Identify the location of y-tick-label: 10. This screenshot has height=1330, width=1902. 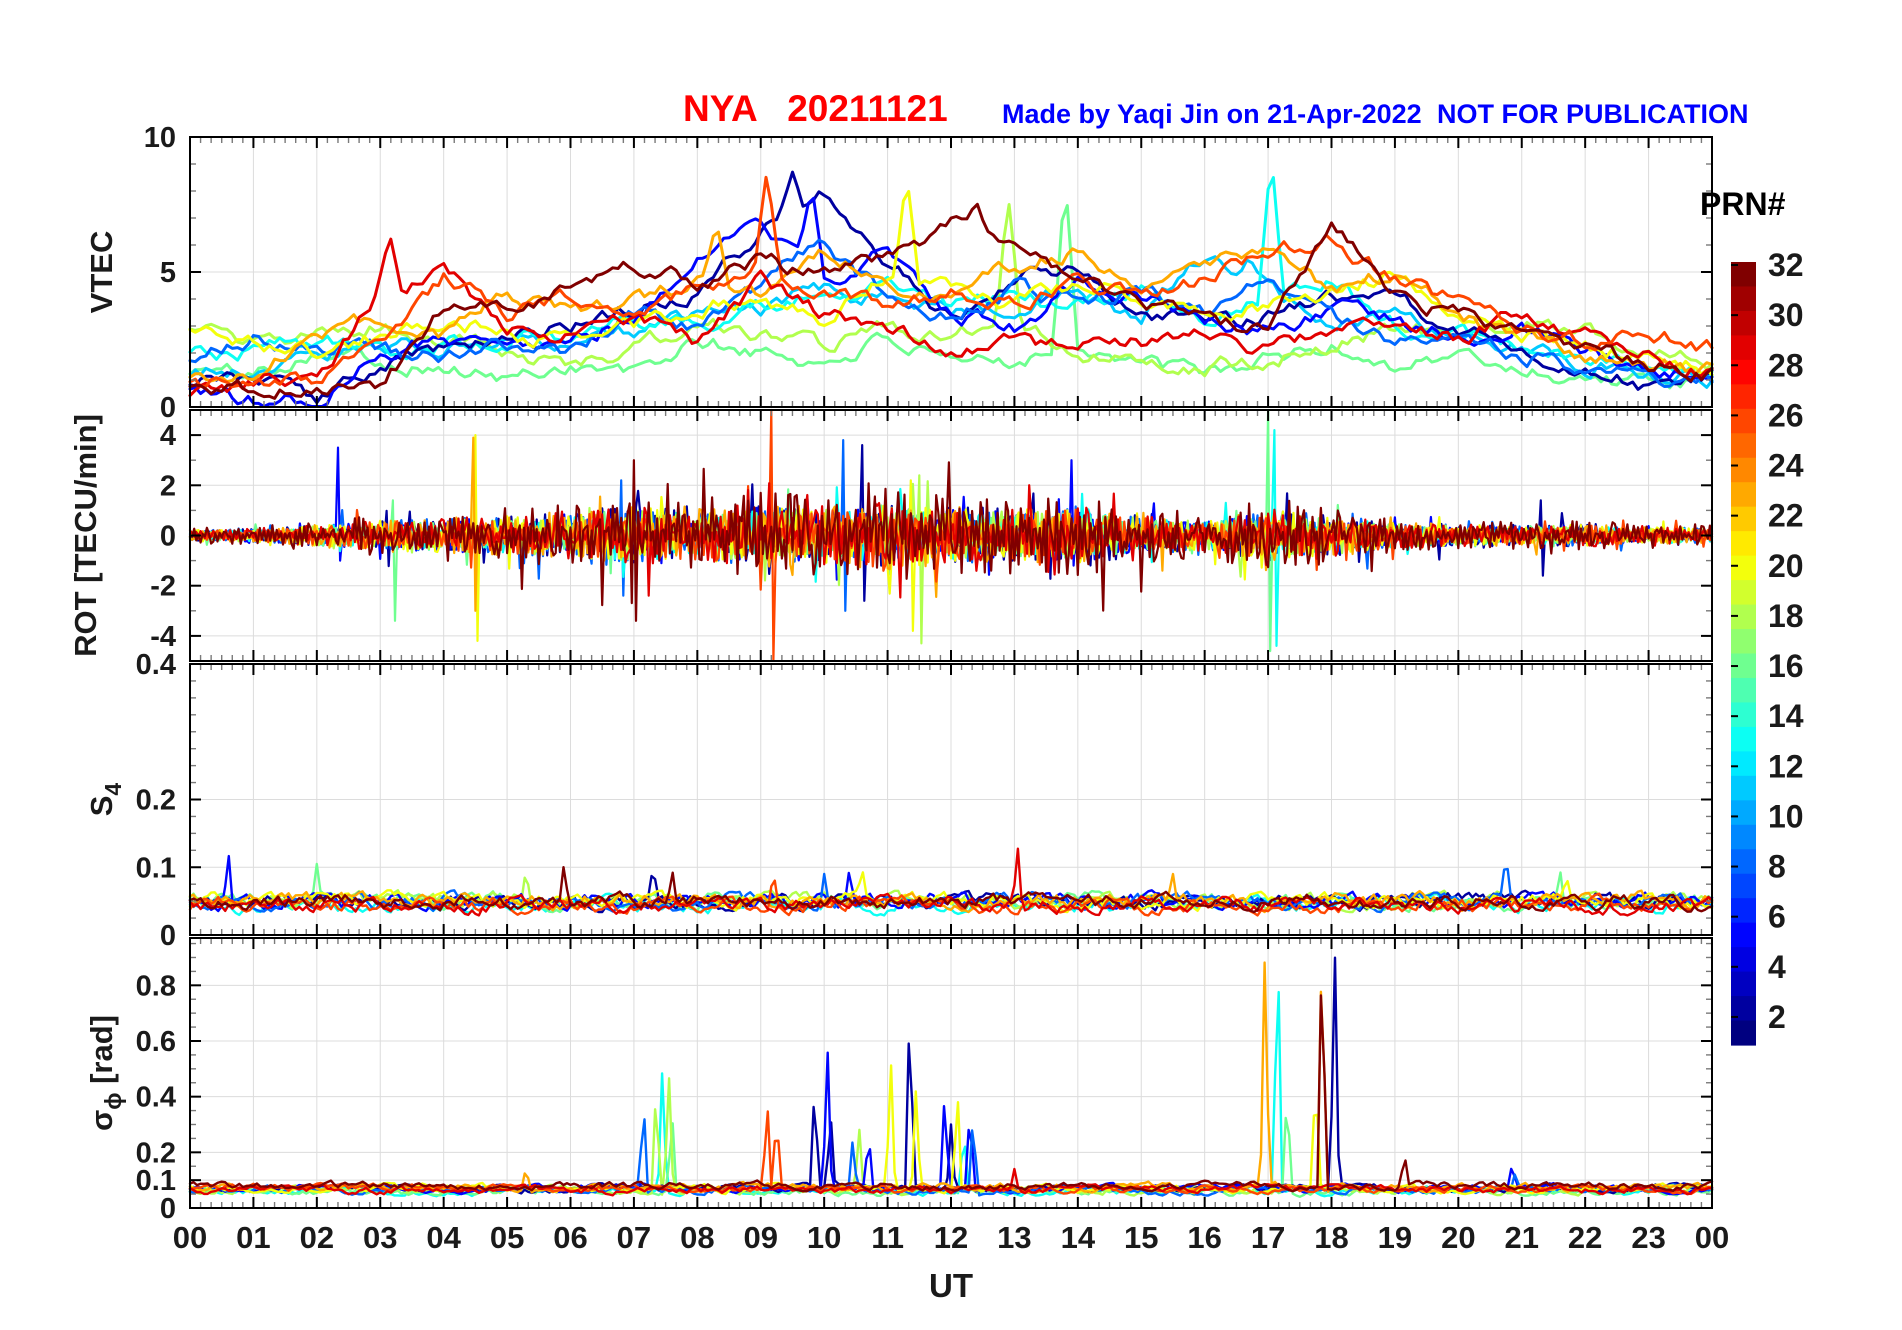
(160, 138).